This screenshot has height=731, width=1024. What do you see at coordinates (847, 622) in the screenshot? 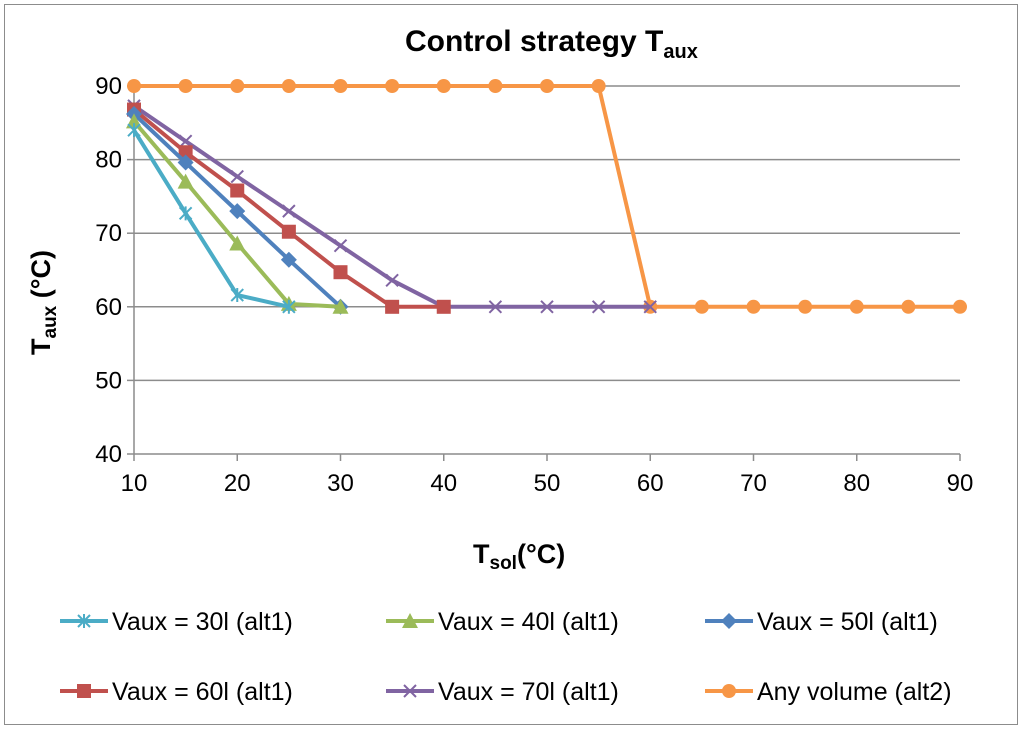
I see `legend-label: Vaux = 50l (alt1)` at bounding box center [847, 622].